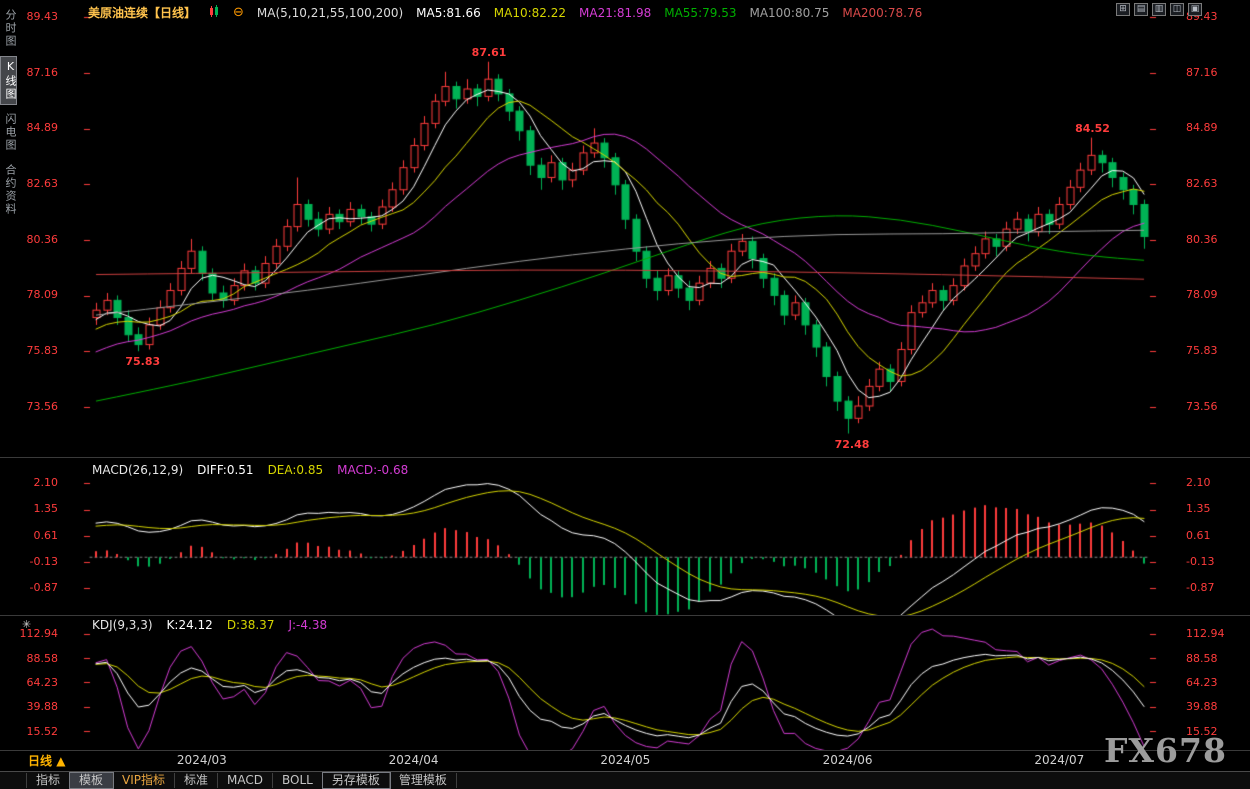 This screenshot has width=1250, height=789. What do you see at coordinates (529, 12) in the screenshot?
I see `ma10-value-label: MA10:82.22` at bounding box center [529, 12].